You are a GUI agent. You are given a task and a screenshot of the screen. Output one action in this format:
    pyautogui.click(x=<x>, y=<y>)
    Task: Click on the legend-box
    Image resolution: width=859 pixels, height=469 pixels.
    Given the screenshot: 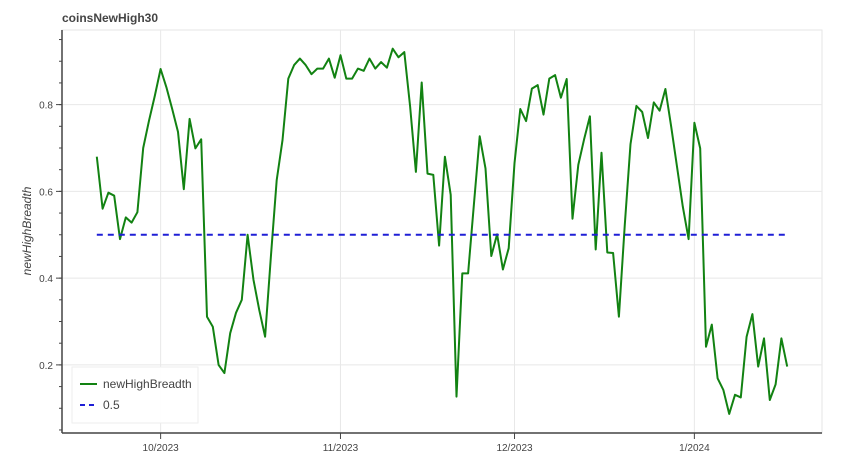 What is the action you would take?
    pyautogui.click(x=135, y=395)
    